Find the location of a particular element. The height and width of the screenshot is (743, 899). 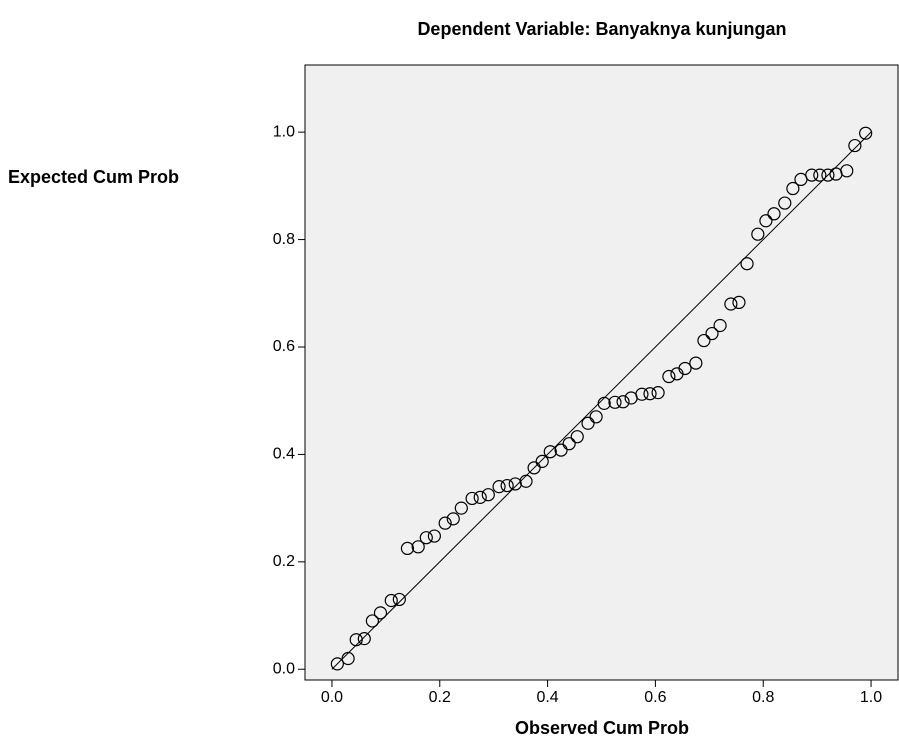

x-tick-label: 1.0 is located at coordinates (871, 697).